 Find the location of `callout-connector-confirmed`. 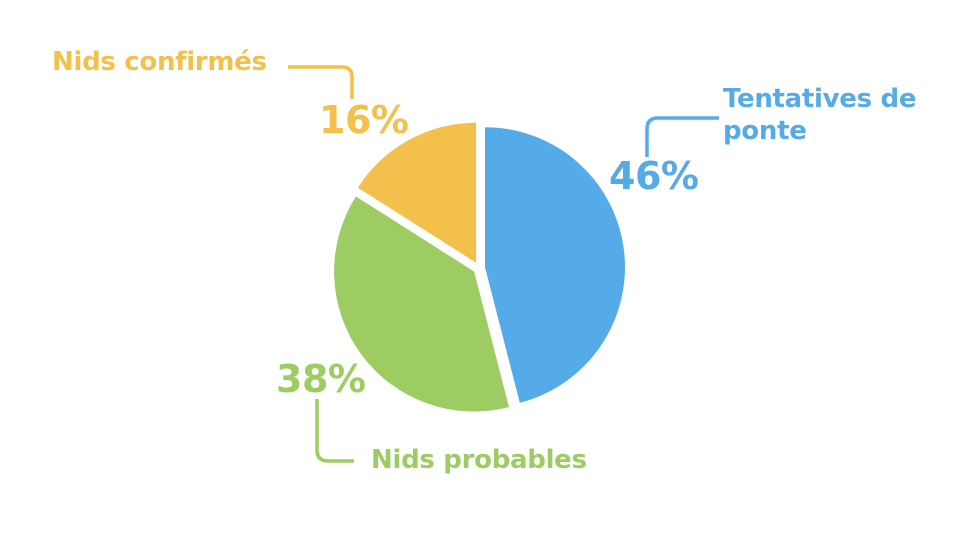

callout-connector-confirmed is located at coordinates (321, 82).